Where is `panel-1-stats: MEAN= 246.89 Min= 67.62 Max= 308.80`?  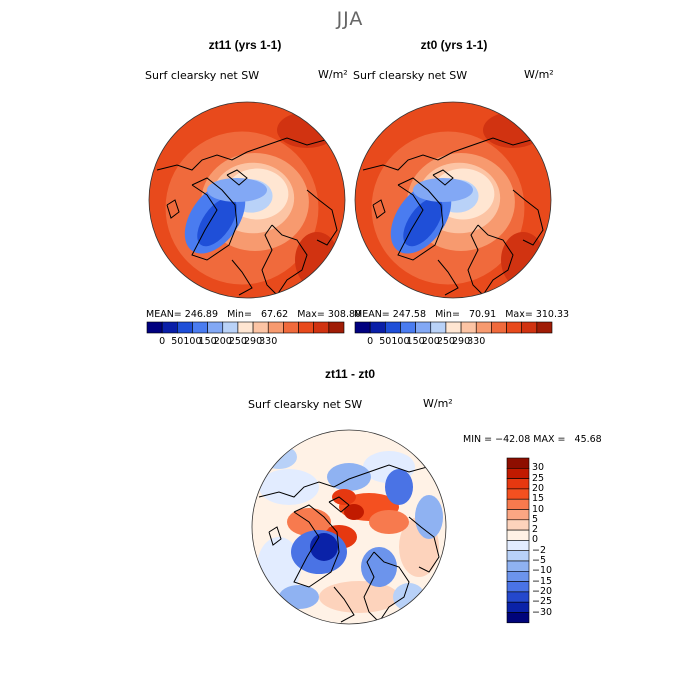
panel-1-stats: MEAN= 246.89 Min= 67.62 Max= 308.80 is located at coordinates (254, 314).